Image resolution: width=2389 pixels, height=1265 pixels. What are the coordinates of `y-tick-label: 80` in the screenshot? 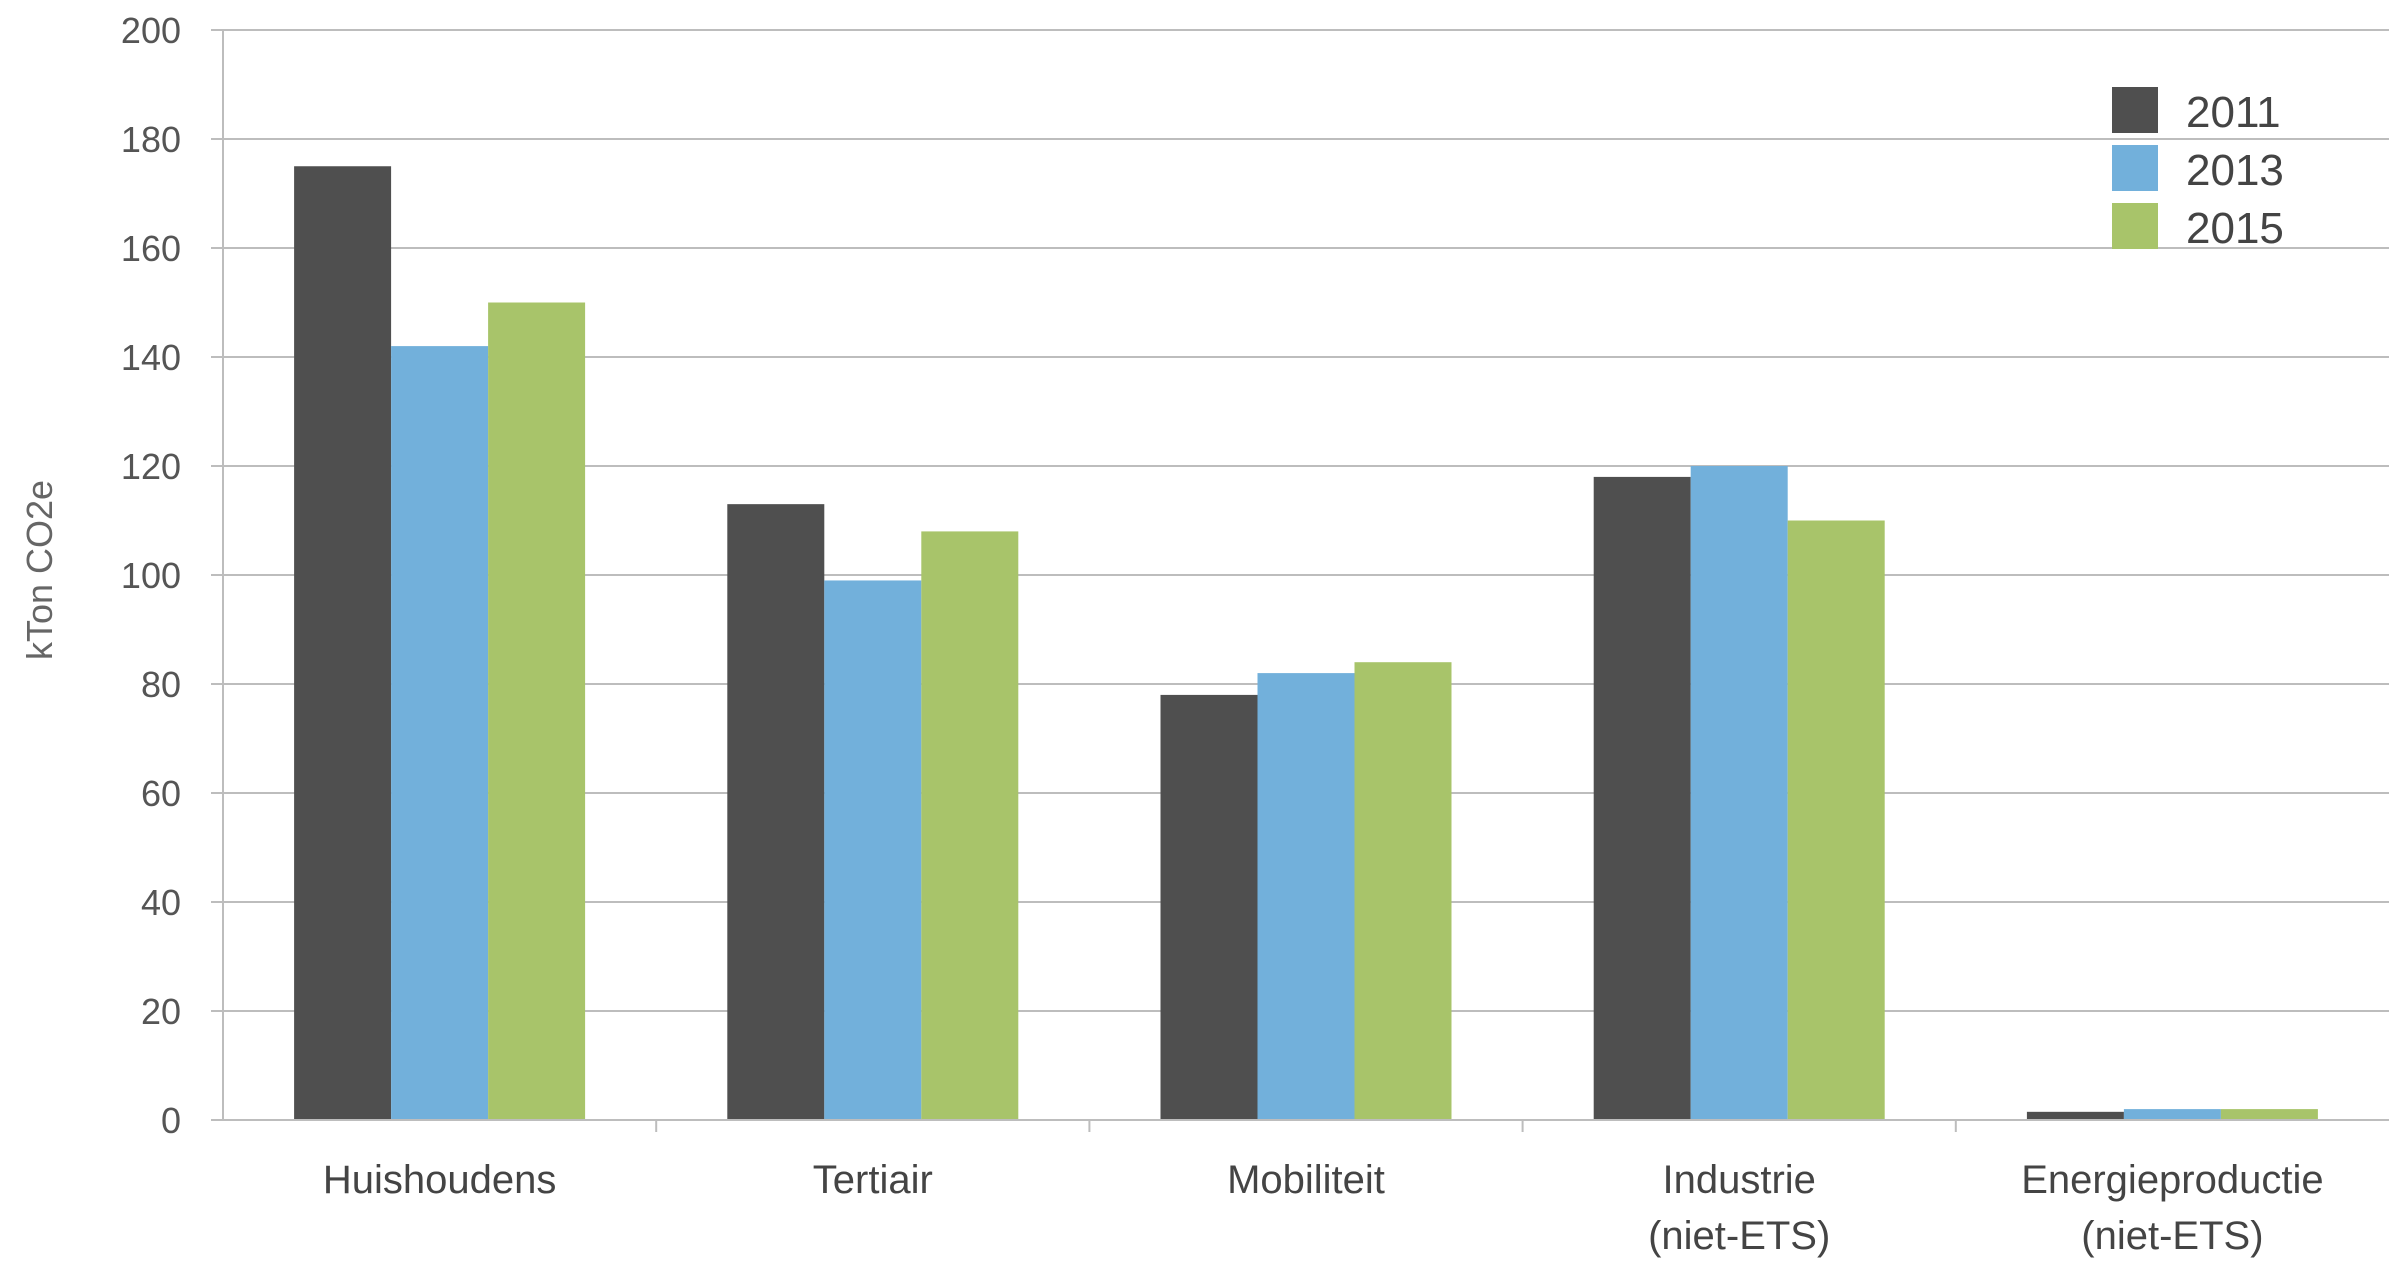 It's located at (161, 684).